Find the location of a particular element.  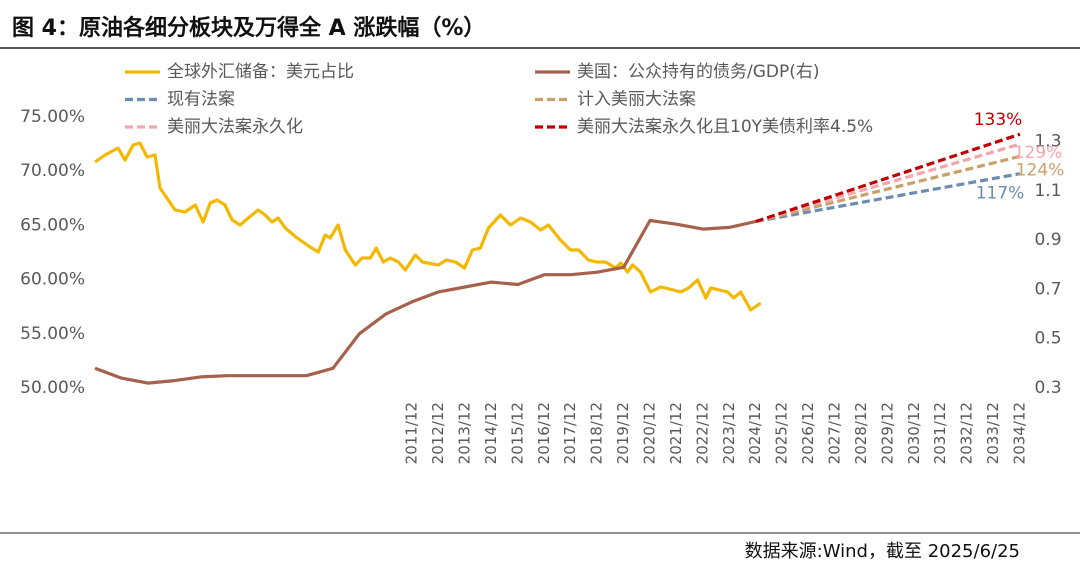

x-tick-label: 2021/12 is located at coordinates (676, 433).